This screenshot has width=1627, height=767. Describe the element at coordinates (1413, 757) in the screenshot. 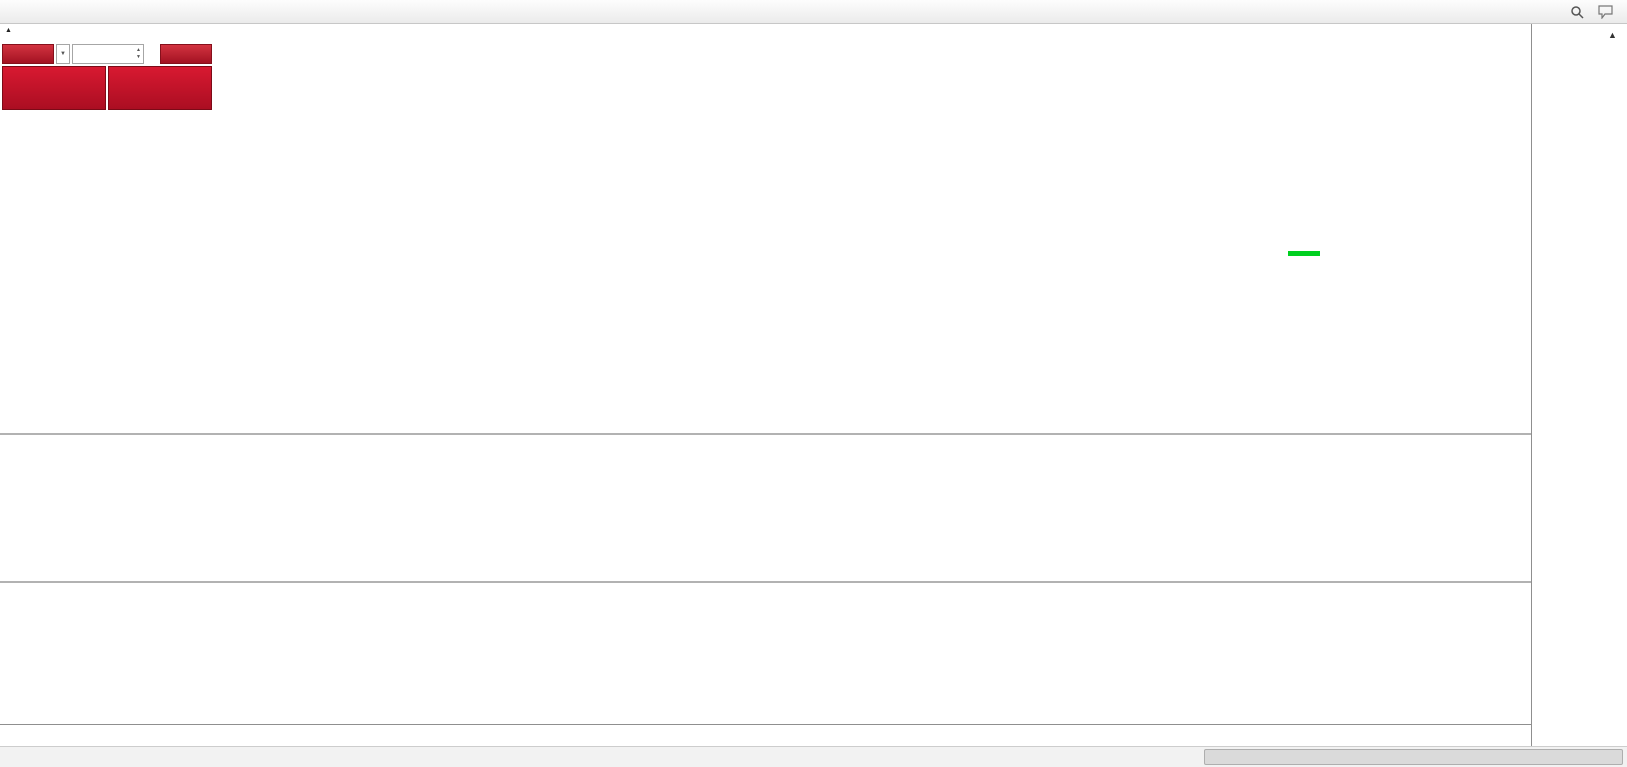

I see `scrollbar-thumb` at that location.